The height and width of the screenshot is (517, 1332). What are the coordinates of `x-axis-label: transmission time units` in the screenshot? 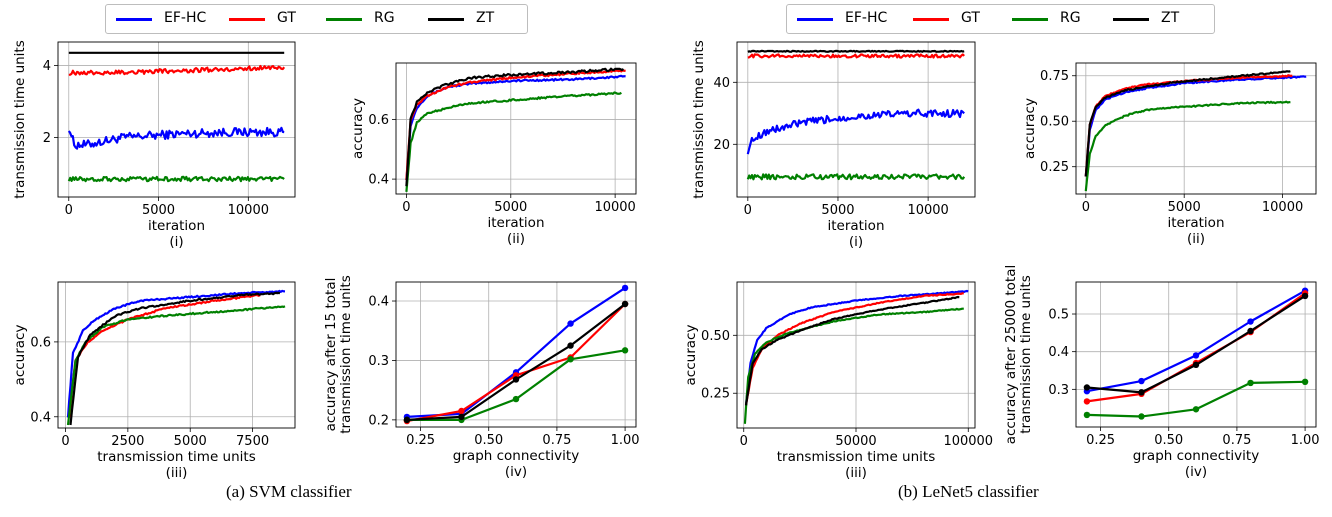 It's located at (856, 457).